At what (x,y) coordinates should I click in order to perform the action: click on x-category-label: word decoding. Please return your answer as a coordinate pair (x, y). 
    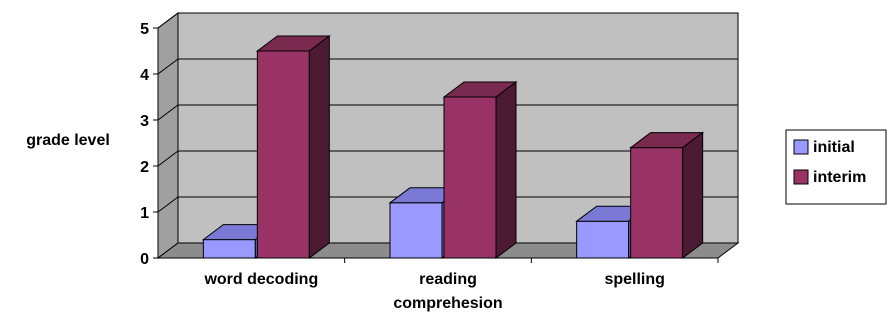
    Looking at the image, I should click on (260, 279).